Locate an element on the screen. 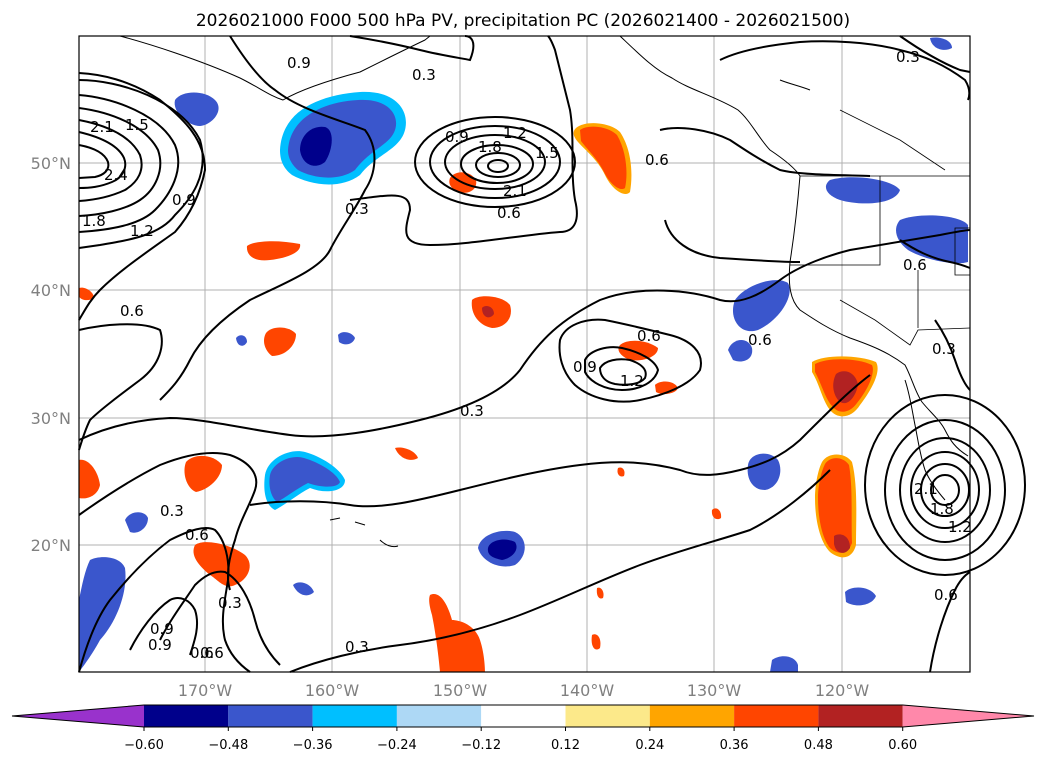 The height and width of the screenshot is (765, 1047). colorbar-tick-label: 0.36 is located at coordinates (734, 745).